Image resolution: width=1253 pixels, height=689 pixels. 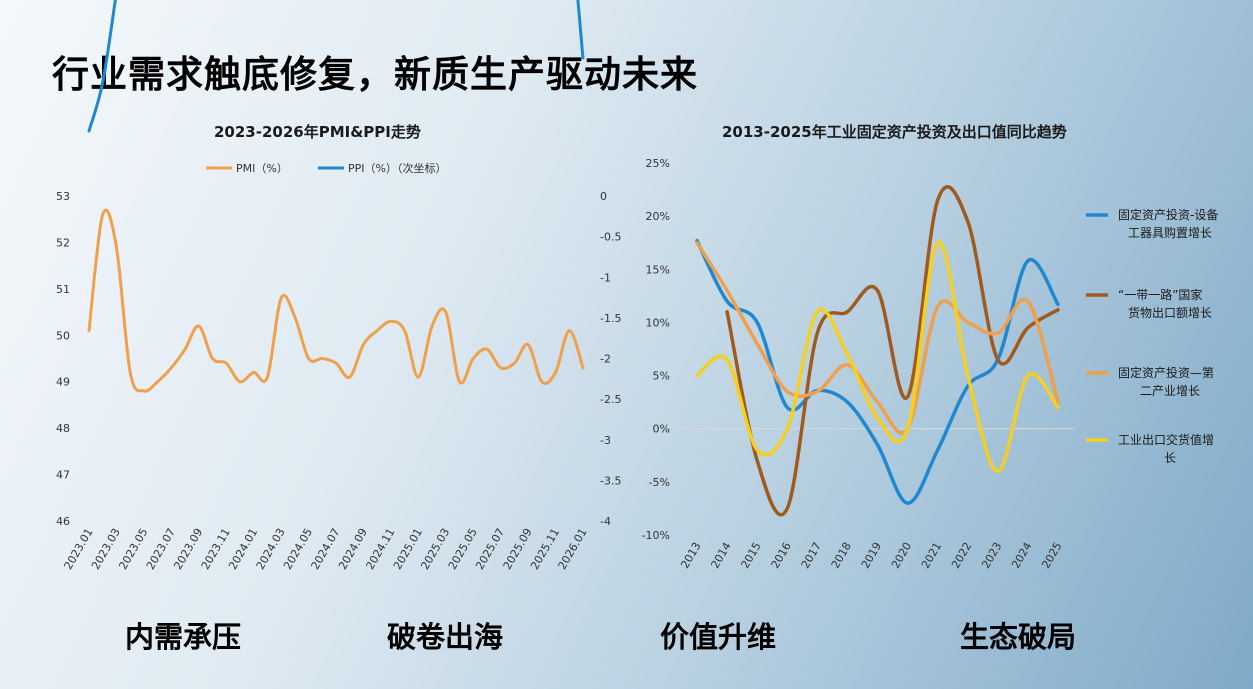 I want to click on pmi-series-line, so click(x=336, y=300).